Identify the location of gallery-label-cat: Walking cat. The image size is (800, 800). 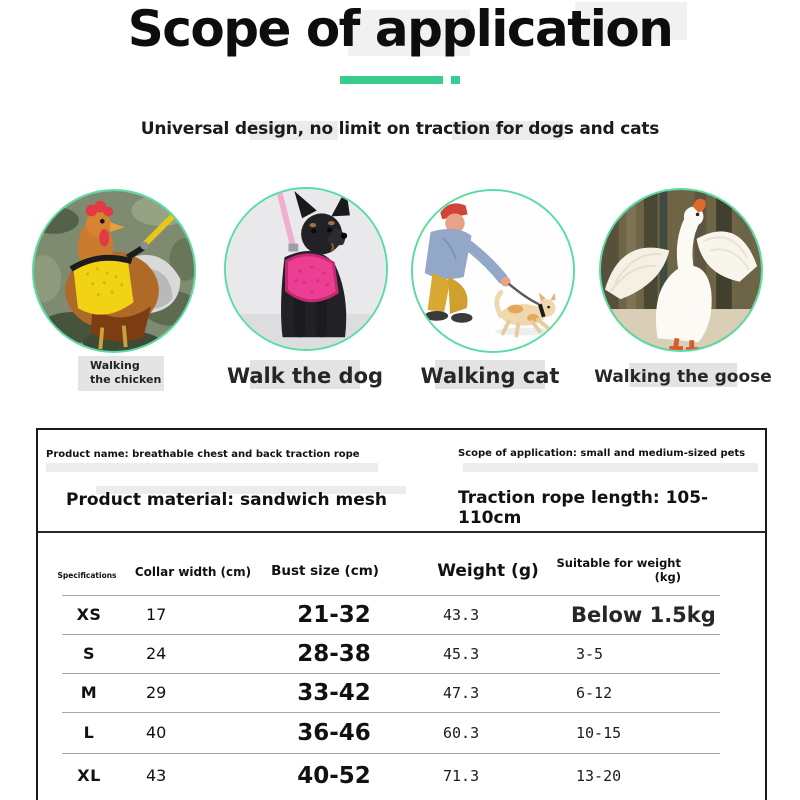
(490, 376).